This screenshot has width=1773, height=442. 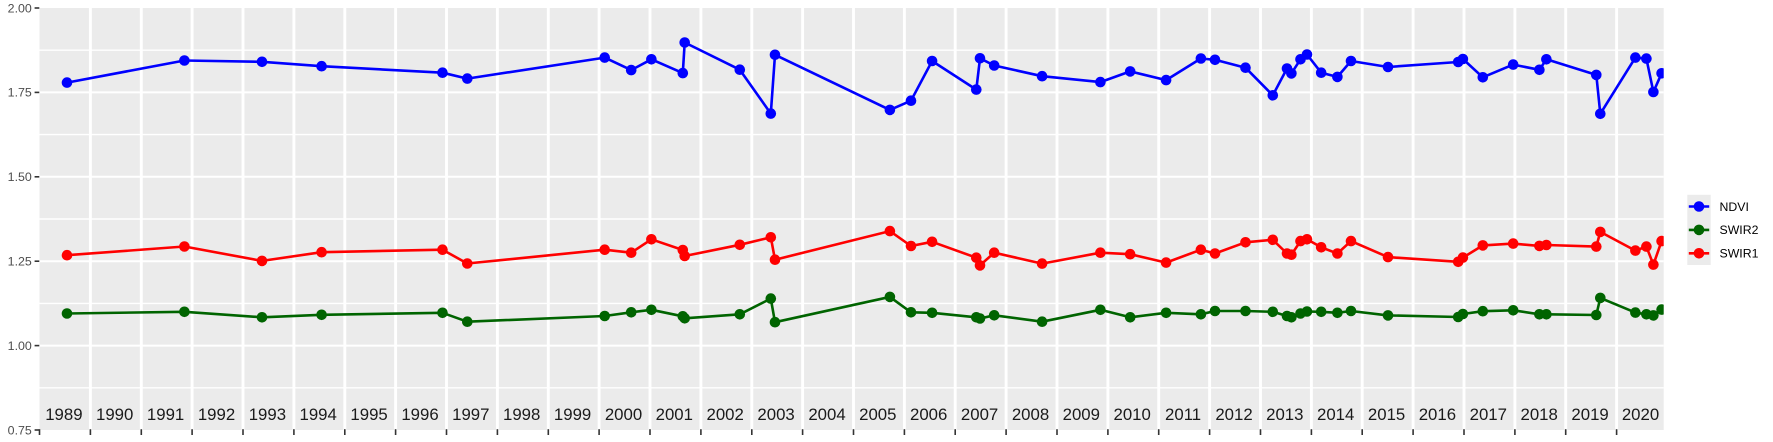 I want to click on svg-text: 2013, so click(x=1284, y=414).